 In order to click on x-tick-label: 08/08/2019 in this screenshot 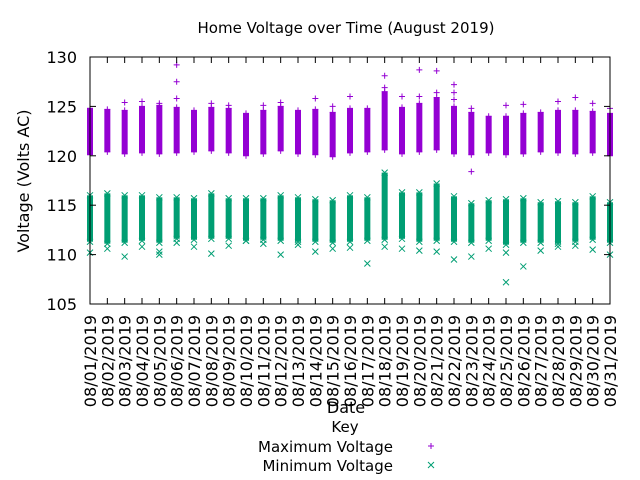, I will do `click(211, 361)`.